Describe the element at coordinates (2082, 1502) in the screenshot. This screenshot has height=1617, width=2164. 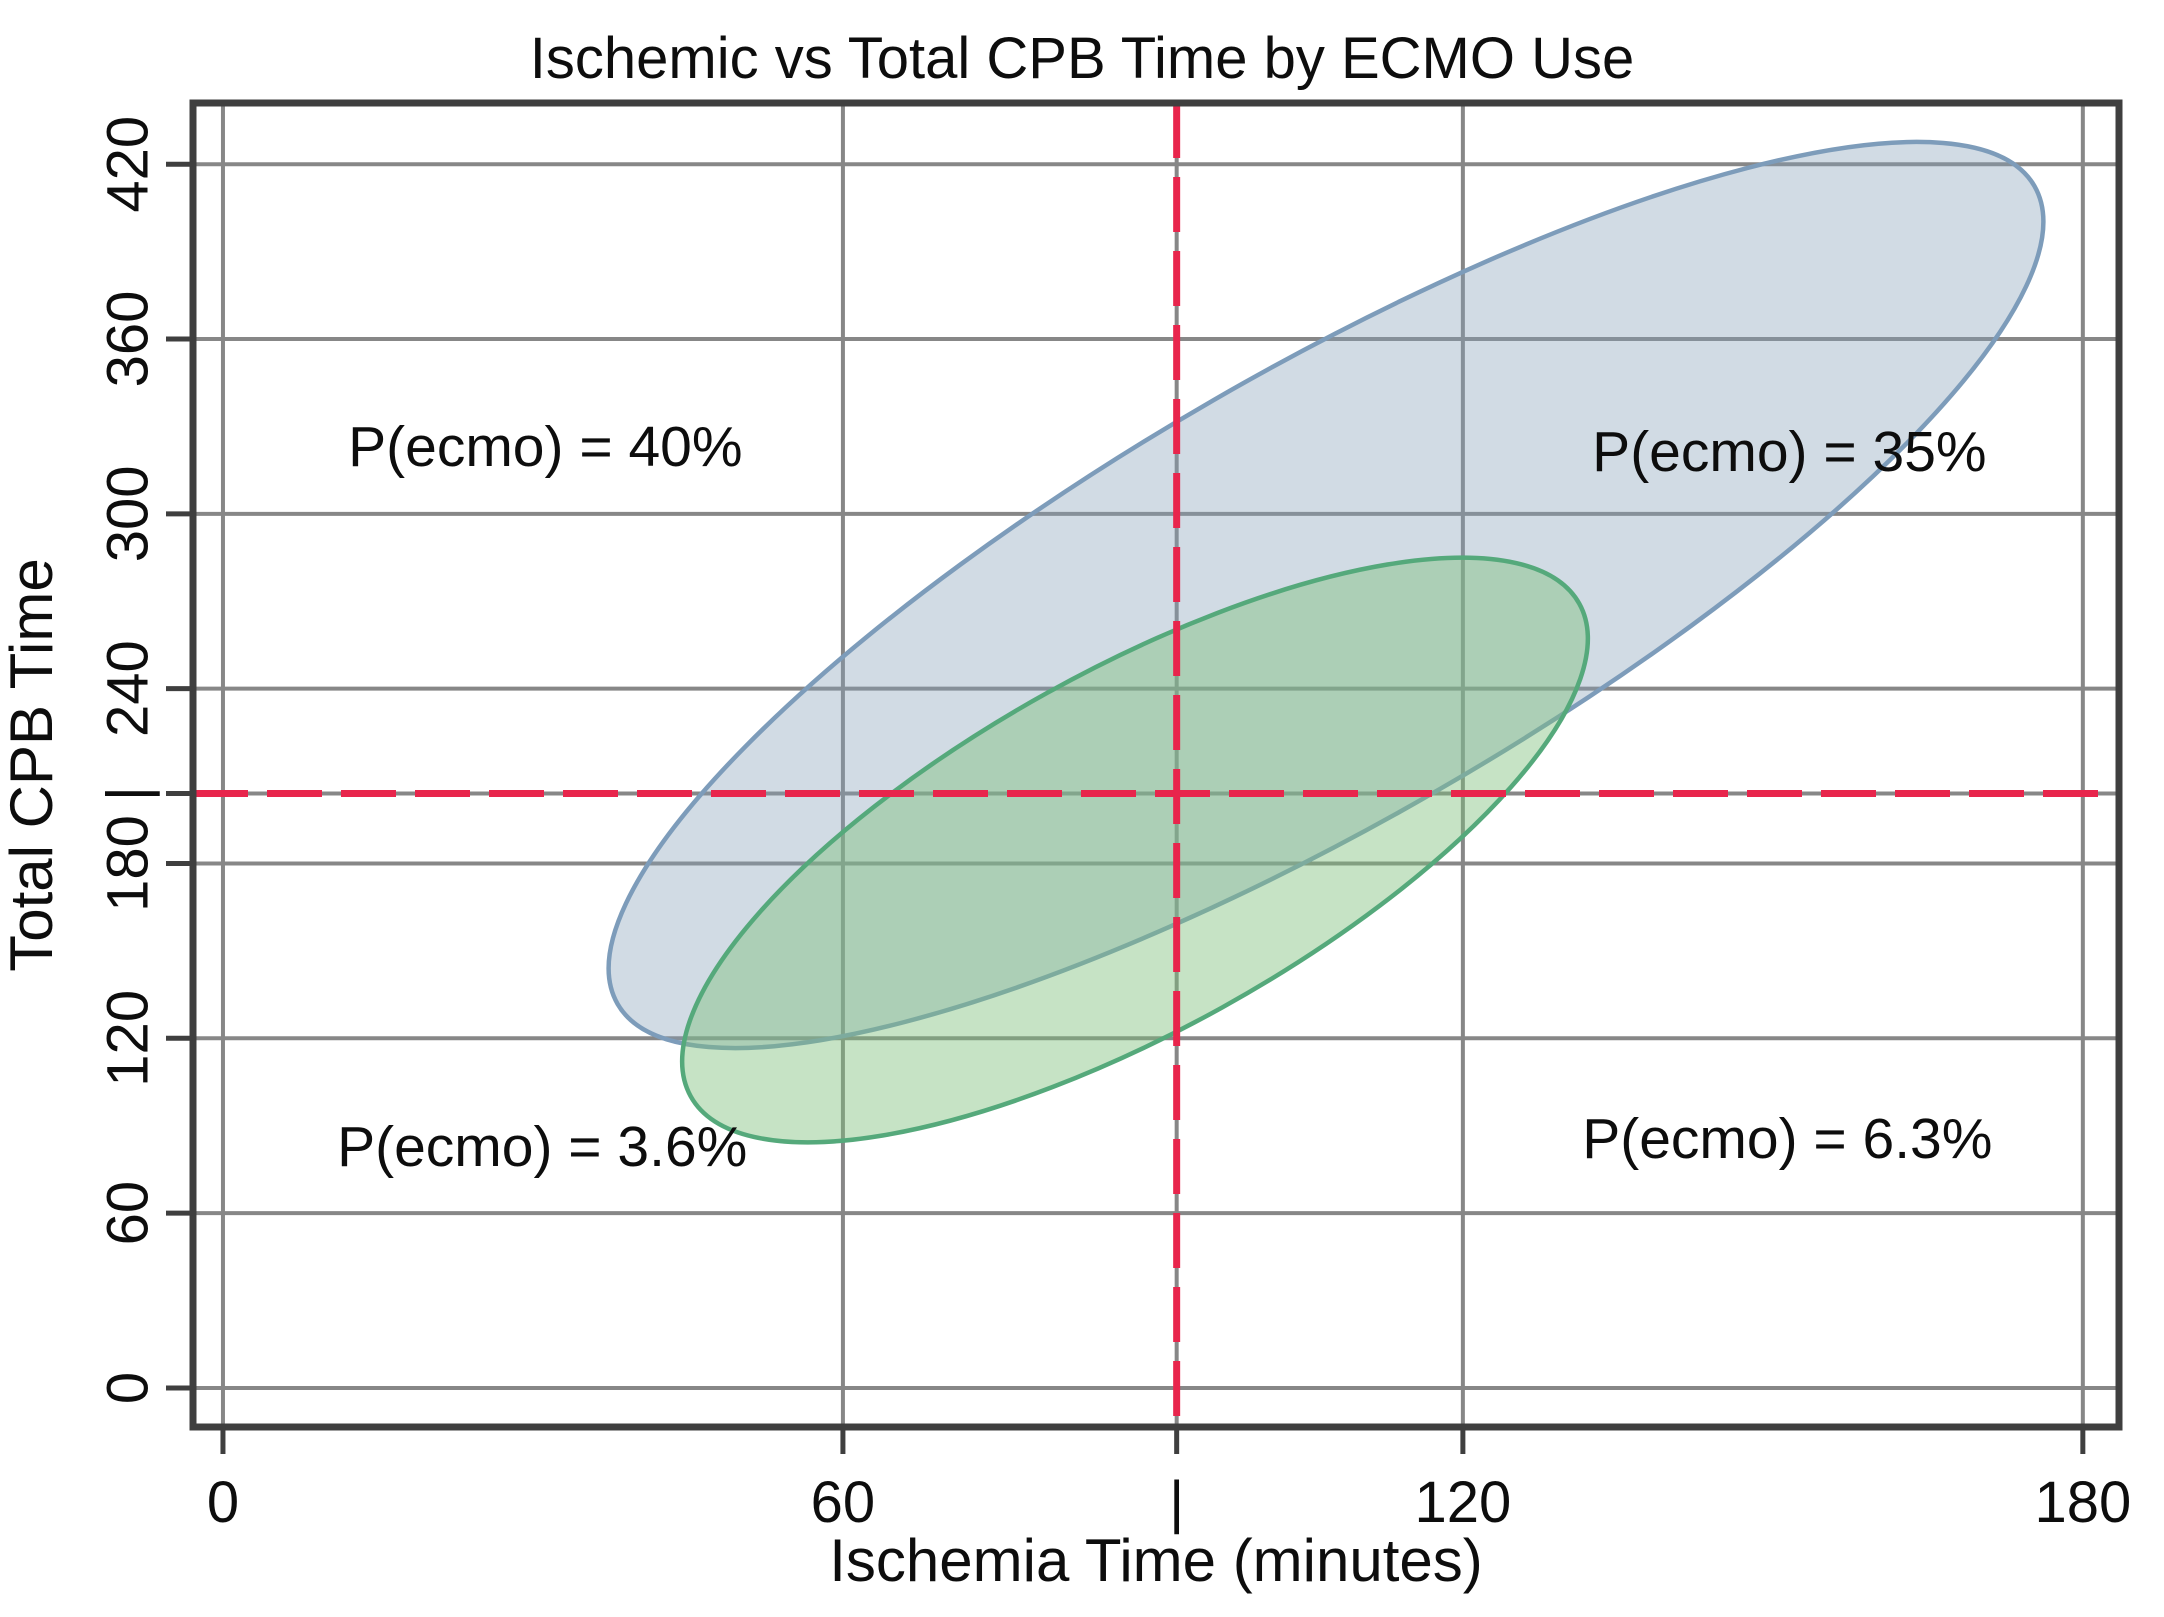
I see `x-tick-label-180: 180` at that location.